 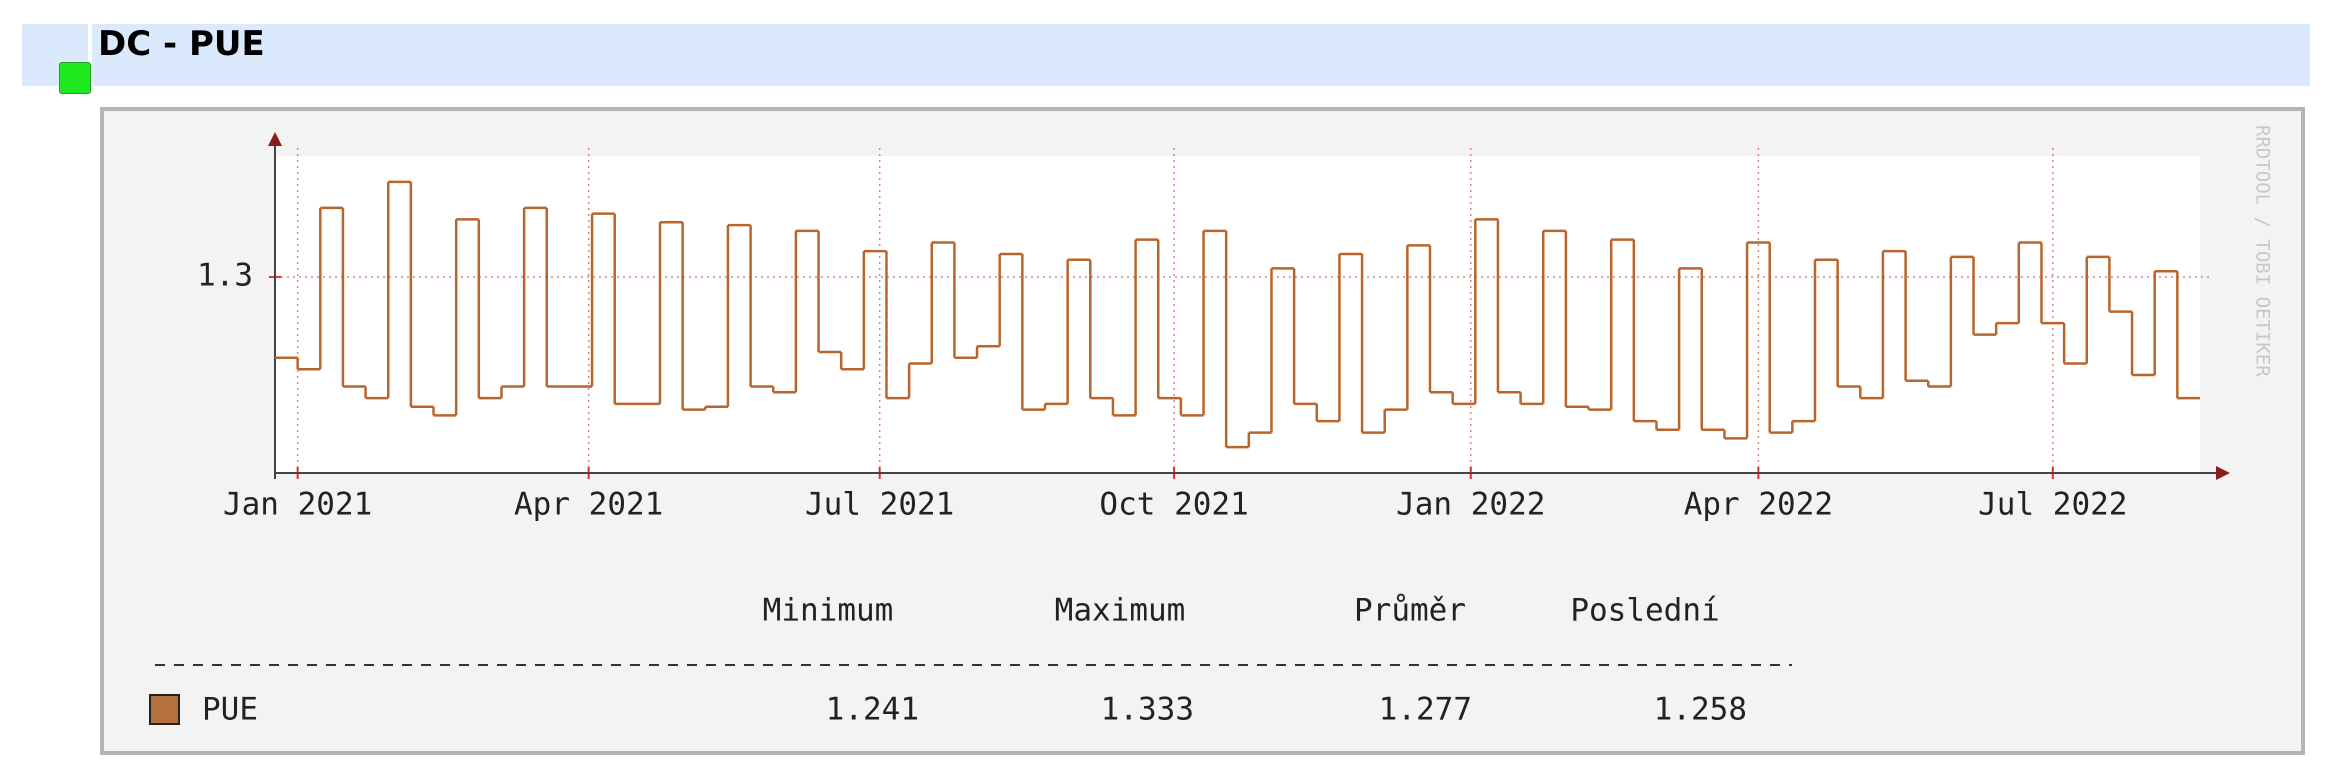 I want to click on x-tick-label: Apr 2022, so click(x=1758, y=505).